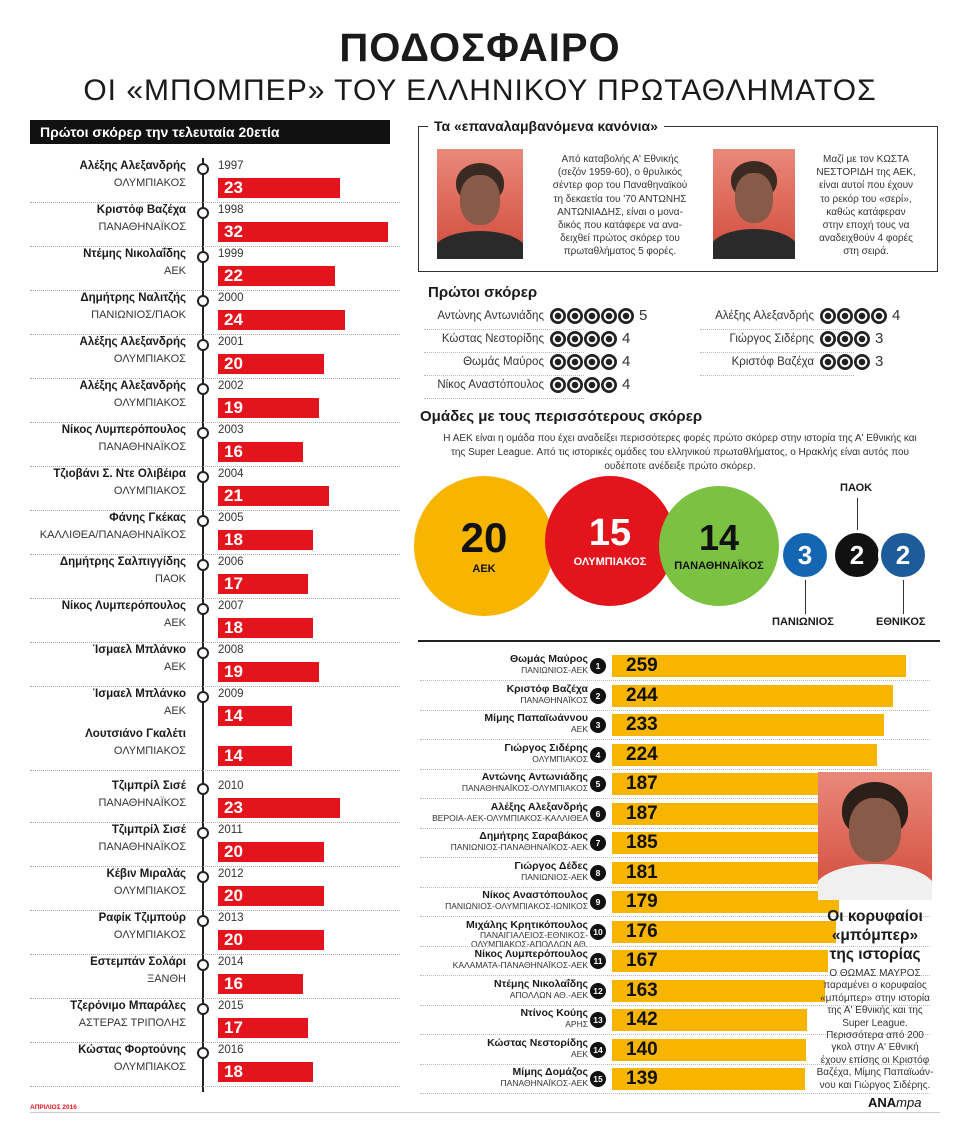 Image resolution: width=960 pixels, height=1133 pixels. Describe the element at coordinates (231, 166) in the screenshot. I see `season-year: 1997` at that location.